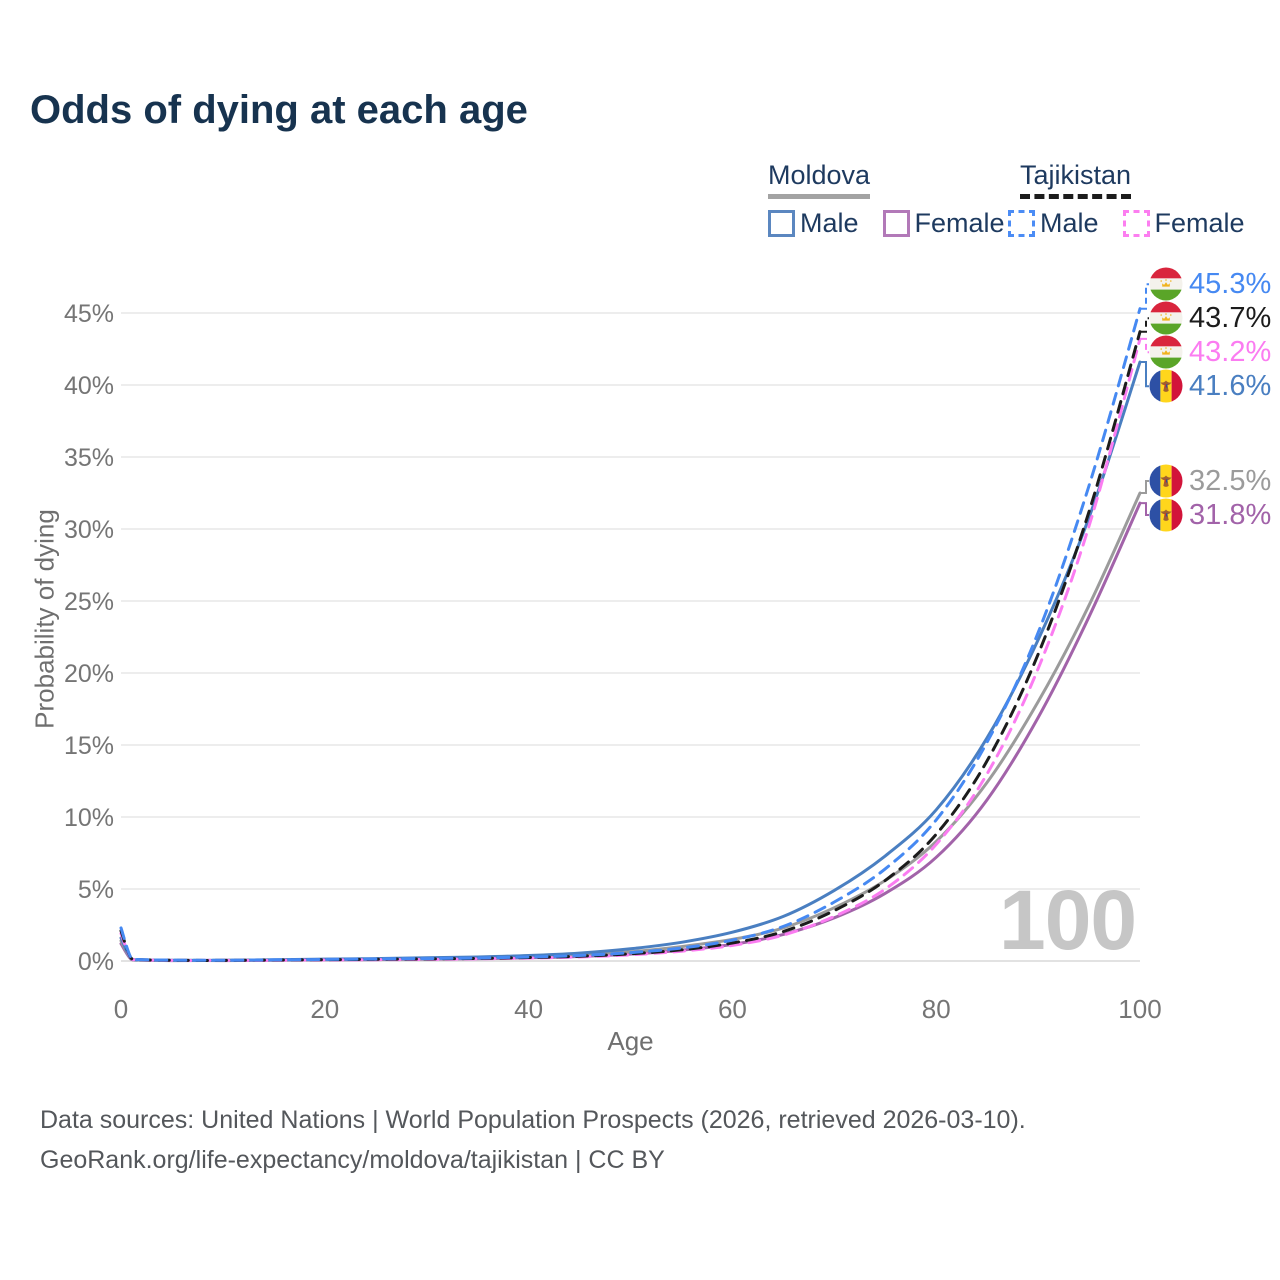 This screenshot has width=1280, height=1280. What do you see at coordinates (1230, 352) in the screenshot?
I see `end-label-value: 43.2%` at bounding box center [1230, 352].